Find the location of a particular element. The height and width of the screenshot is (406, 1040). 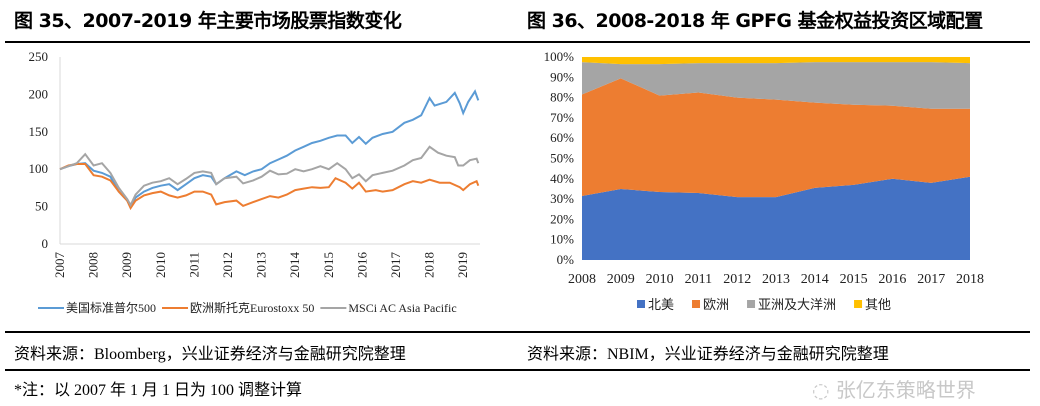

y-tick-label: 0% is located at coordinates (566, 259).